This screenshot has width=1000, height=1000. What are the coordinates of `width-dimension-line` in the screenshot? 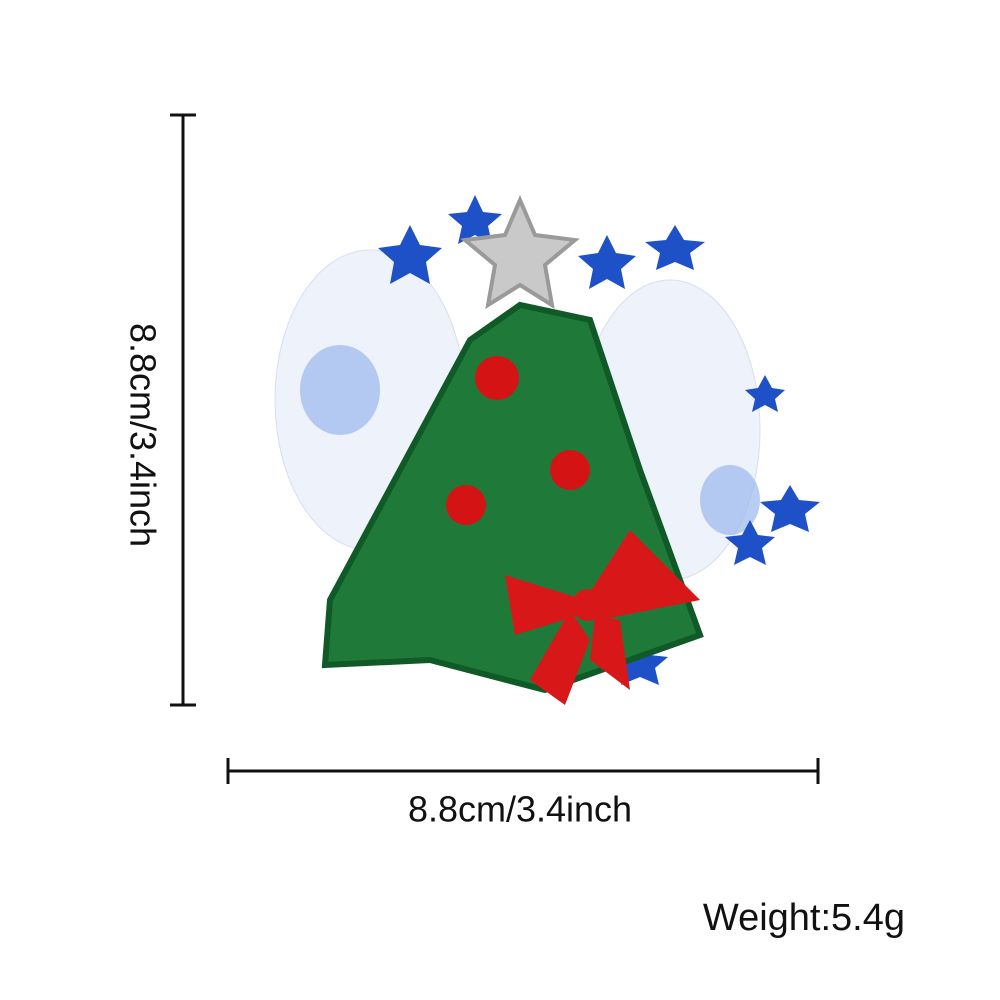 It's located at (523, 771).